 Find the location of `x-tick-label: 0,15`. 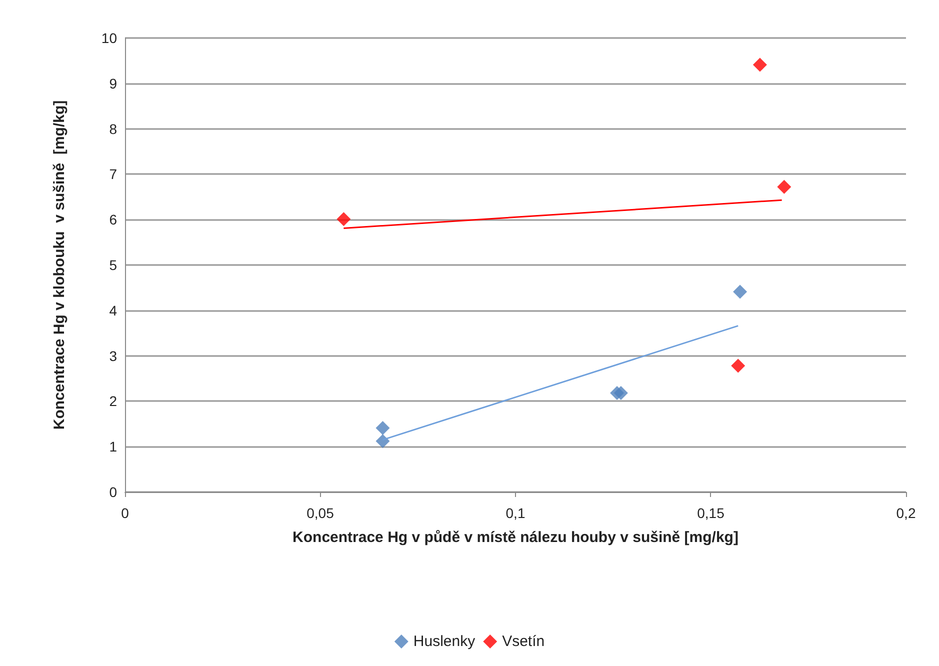

x-tick-label: 0,15 is located at coordinates (711, 513).